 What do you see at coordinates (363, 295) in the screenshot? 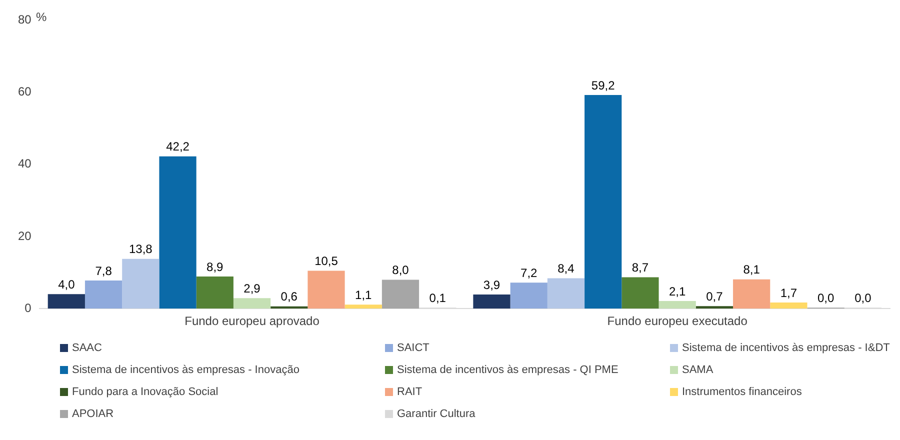
I see `data-label: 1,1` at bounding box center [363, 295].